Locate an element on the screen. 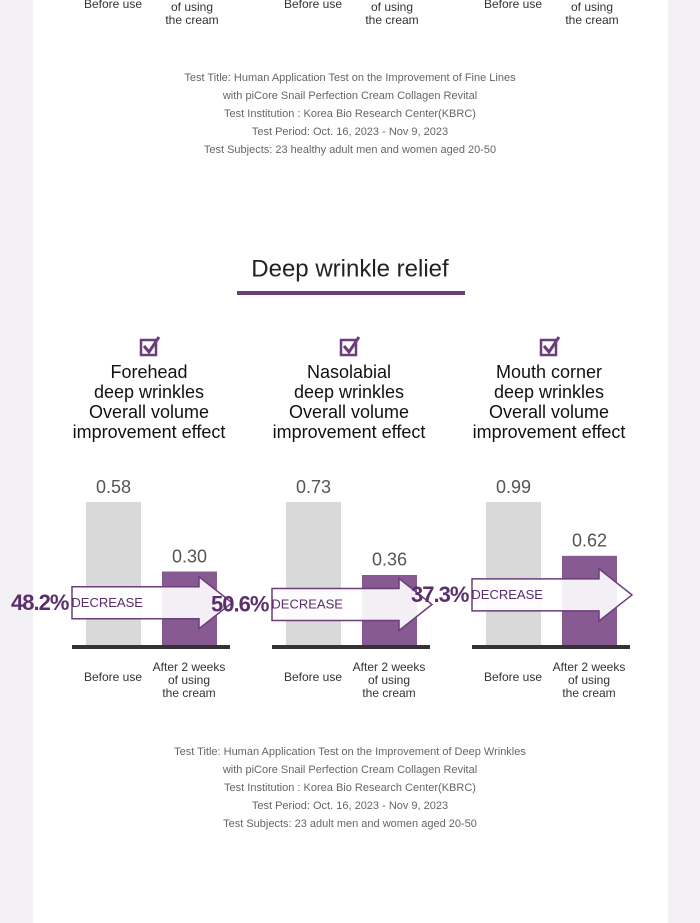 Image resolution: width=700 pixels, height=923 pixels. percent: 48.2% is located at coordinates (40, 602).